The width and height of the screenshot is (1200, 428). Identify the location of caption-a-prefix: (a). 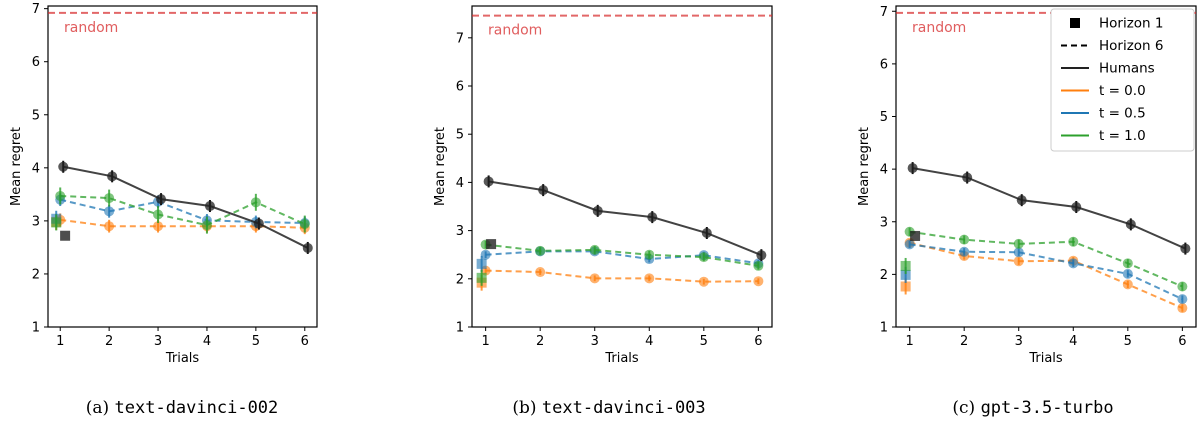
(97, 408).